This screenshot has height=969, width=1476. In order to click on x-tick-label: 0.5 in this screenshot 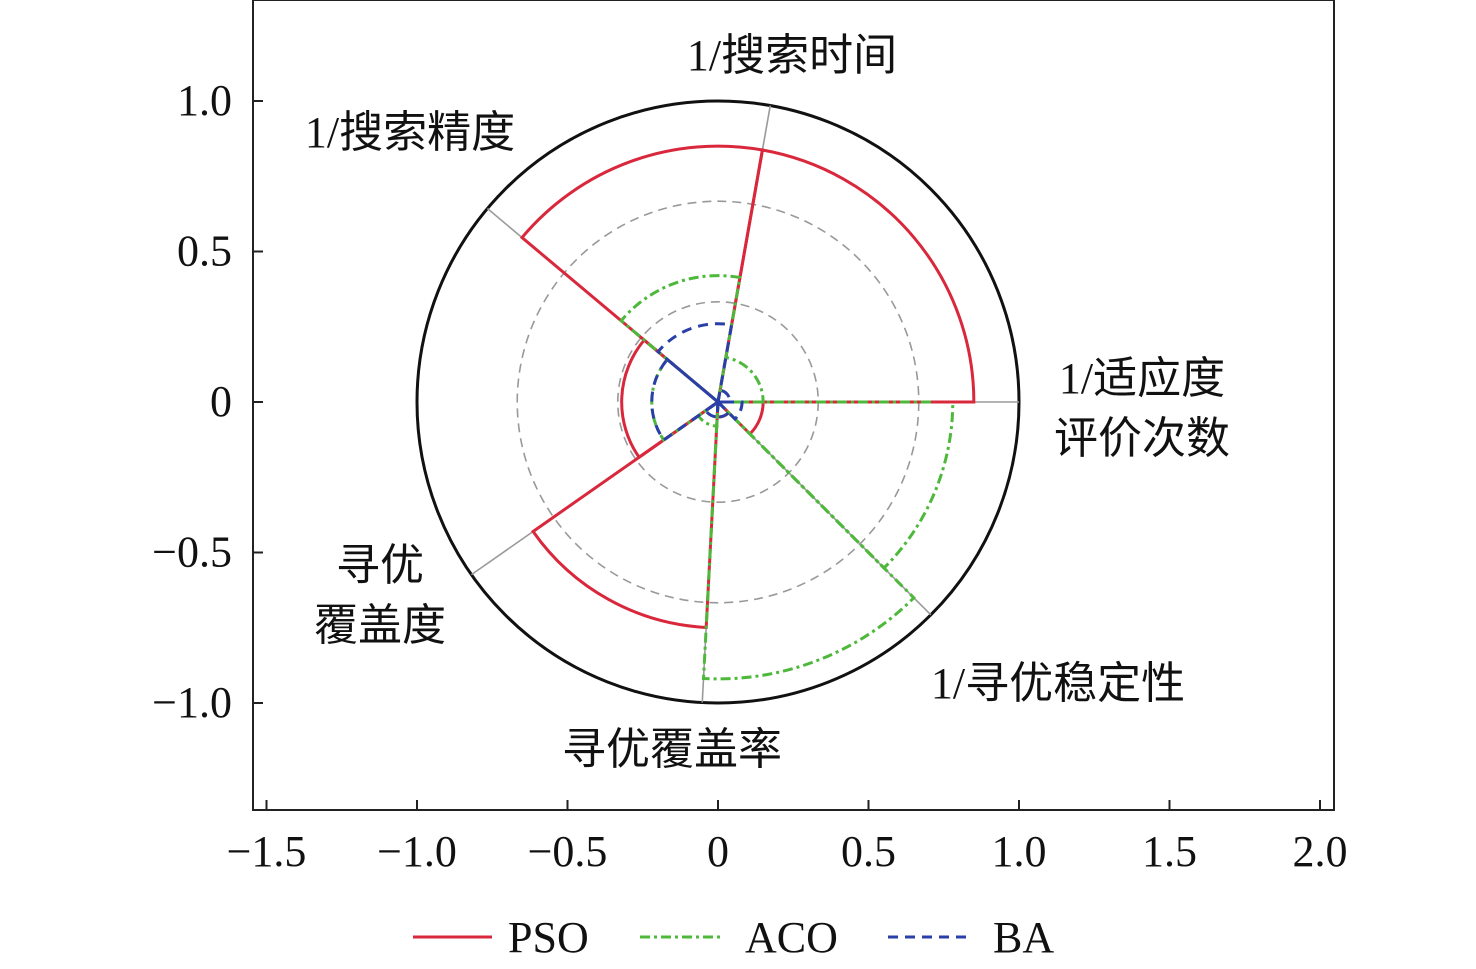, I will do `click(868, 851)`.